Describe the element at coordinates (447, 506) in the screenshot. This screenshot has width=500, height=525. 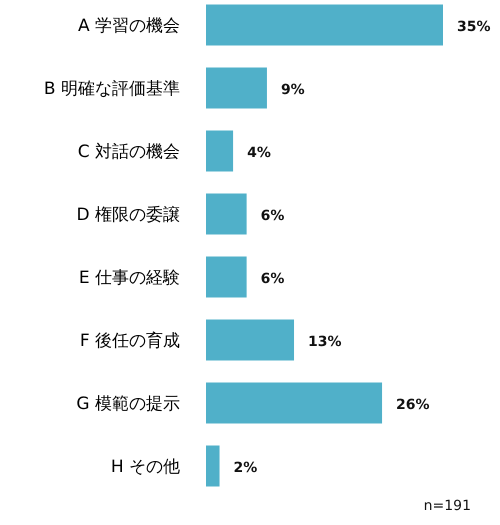
I see `annotation: n=191` at that location.